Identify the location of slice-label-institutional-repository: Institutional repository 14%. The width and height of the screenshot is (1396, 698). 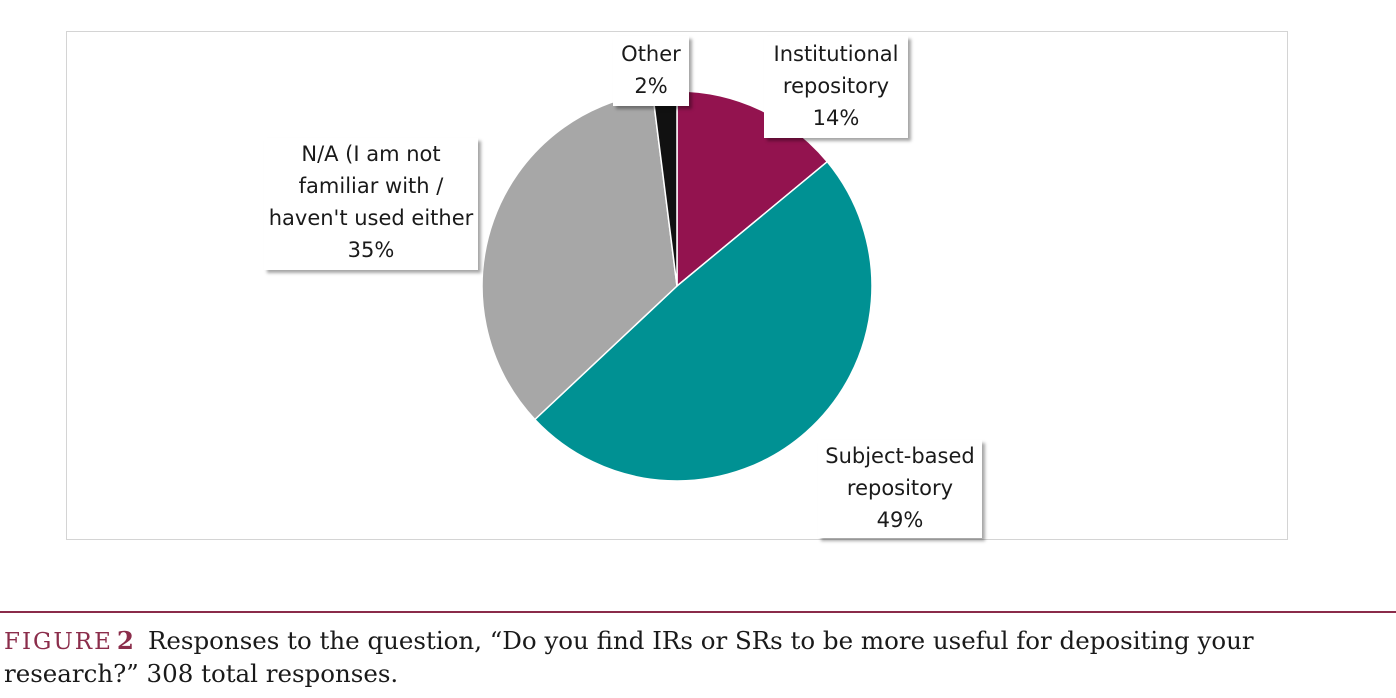
(836, 87).